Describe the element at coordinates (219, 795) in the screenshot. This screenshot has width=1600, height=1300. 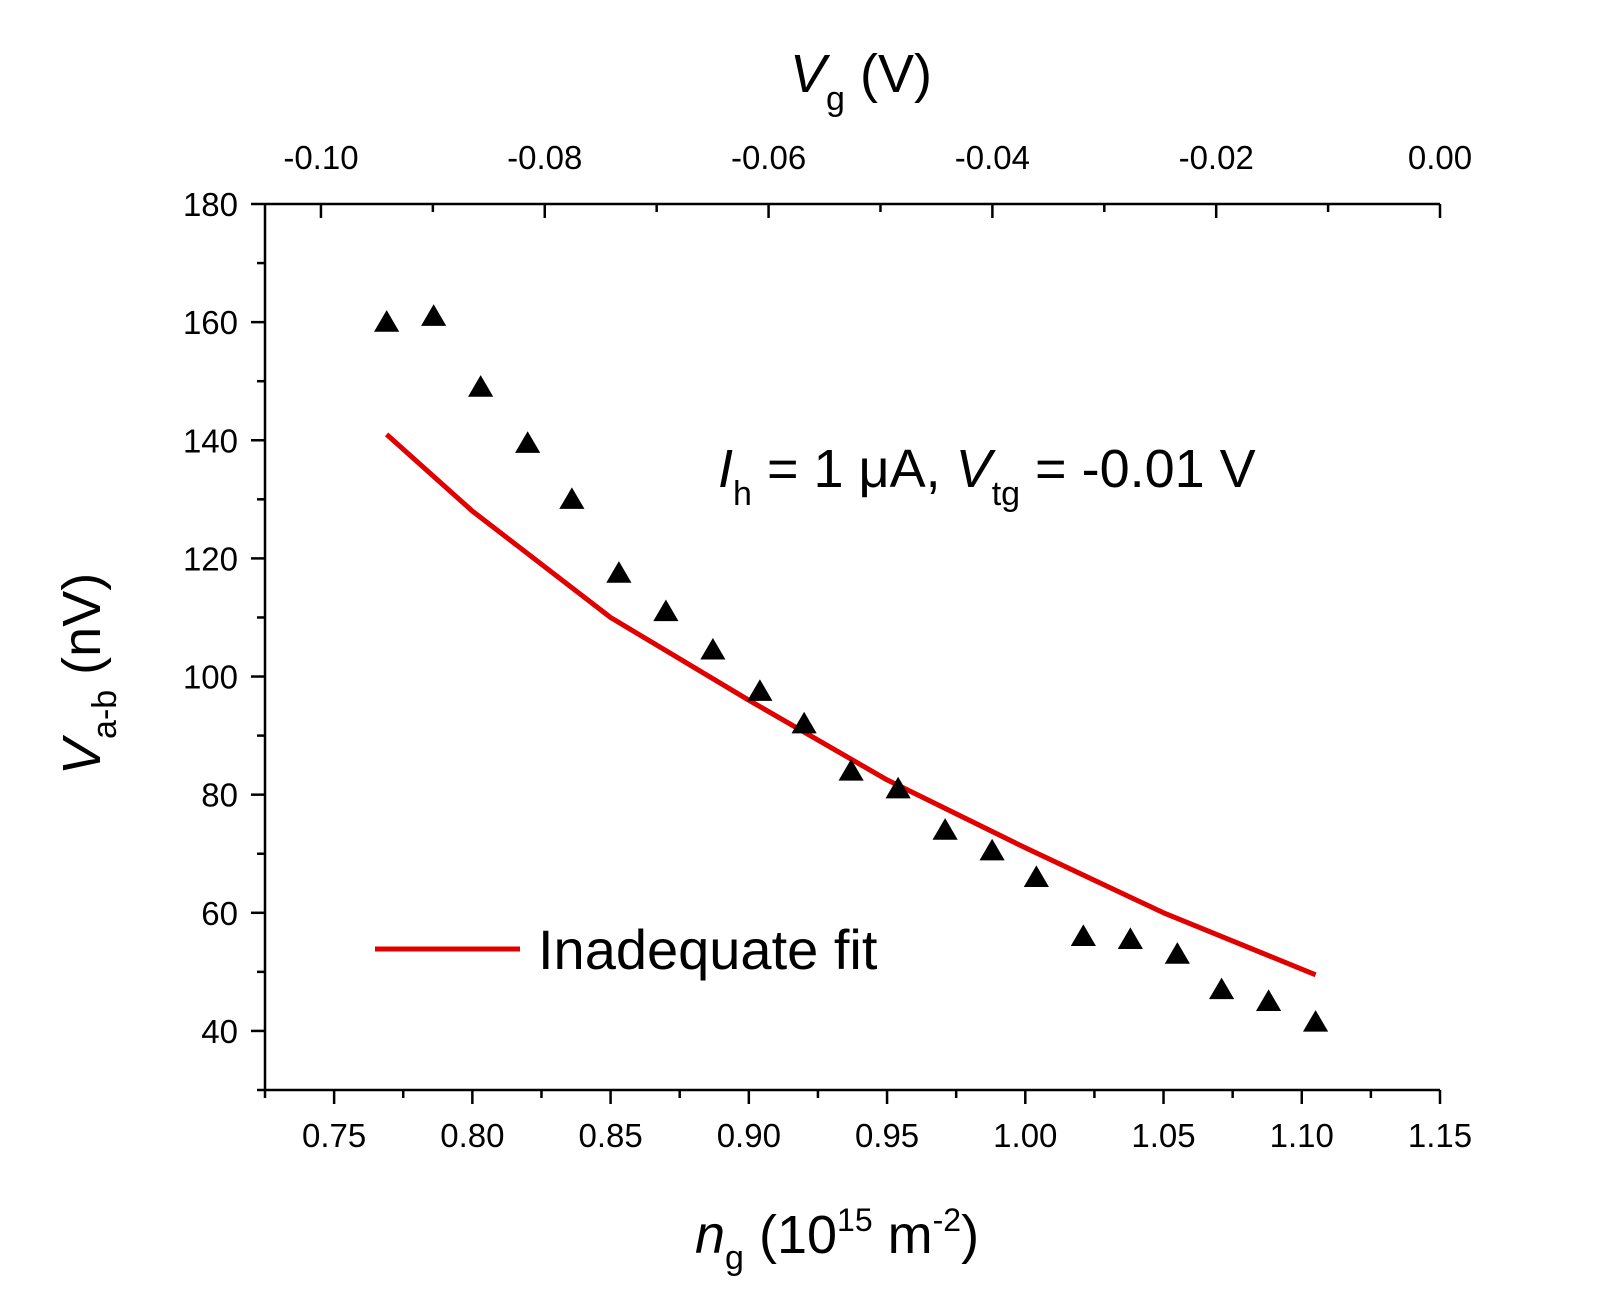
I see `y-left-tick-label: 80` at that location.